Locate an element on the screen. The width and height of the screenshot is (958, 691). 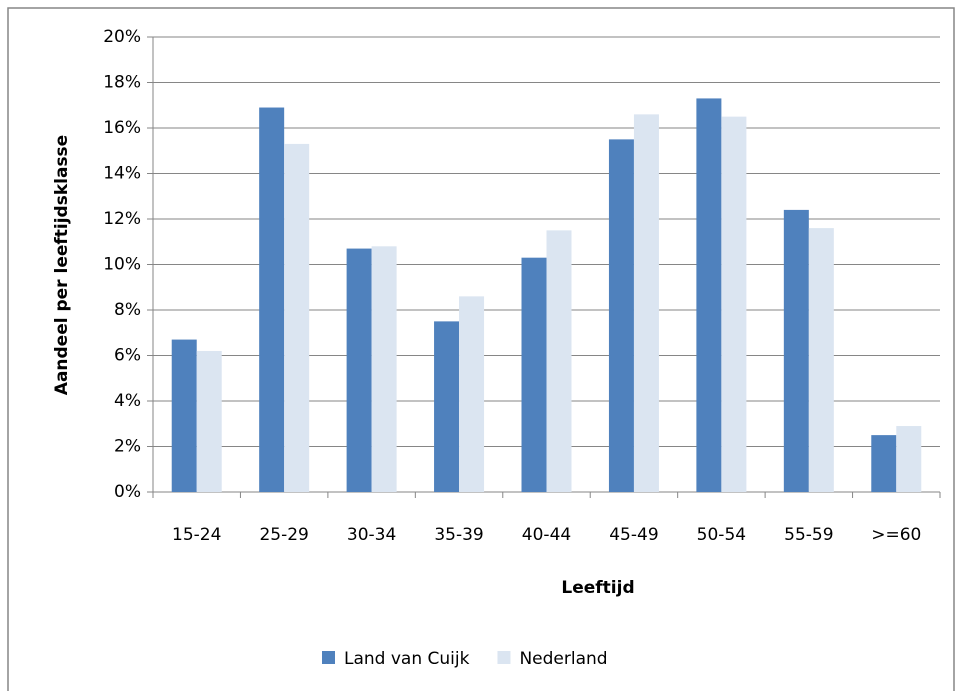
y-tick-label: 8% is located at coordinates (127, 310).